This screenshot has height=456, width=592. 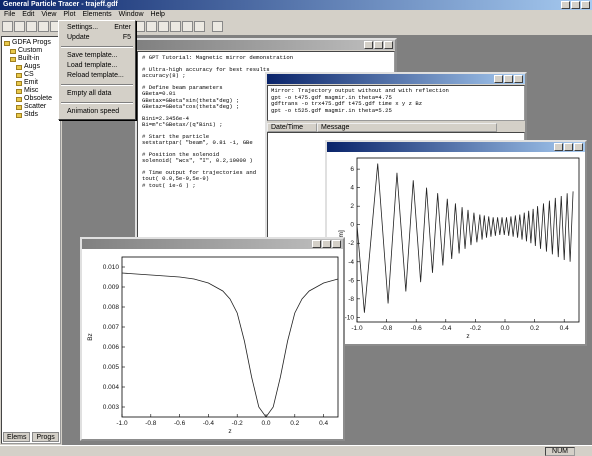 What do you see at coordinates (28, 14) in the screenshot?
I see `menu-item: Edit` at bounding box center [28, 14].